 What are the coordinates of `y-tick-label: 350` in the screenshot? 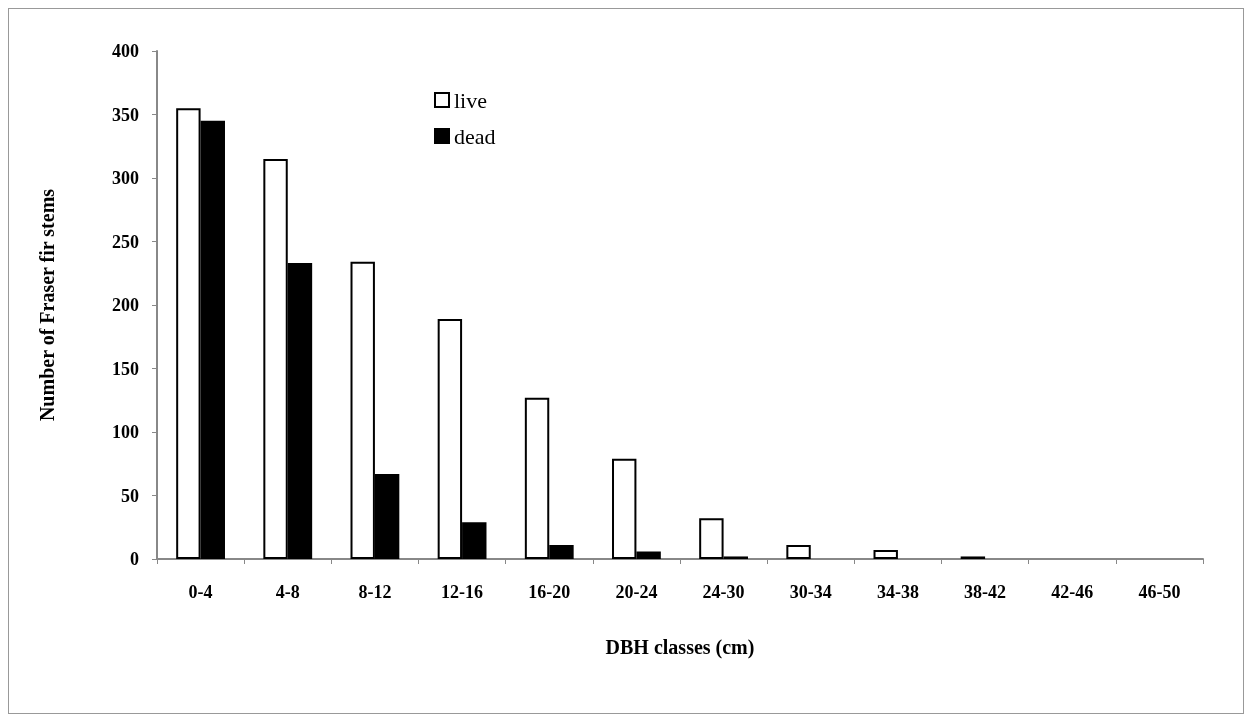 It's located at (125, 114).